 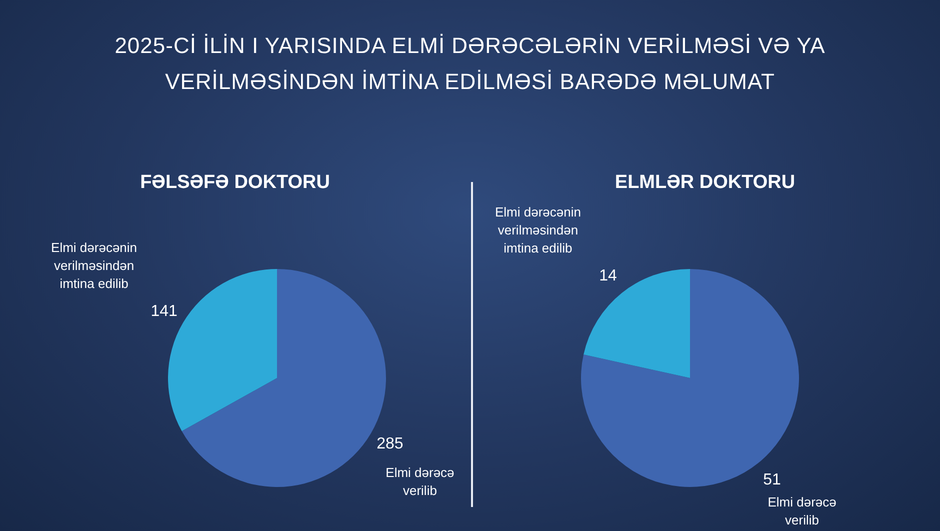 What do you see at coordinates (390, 444) in the screenshot?
I see `data-label: 285` at bounding box center [390, 444].